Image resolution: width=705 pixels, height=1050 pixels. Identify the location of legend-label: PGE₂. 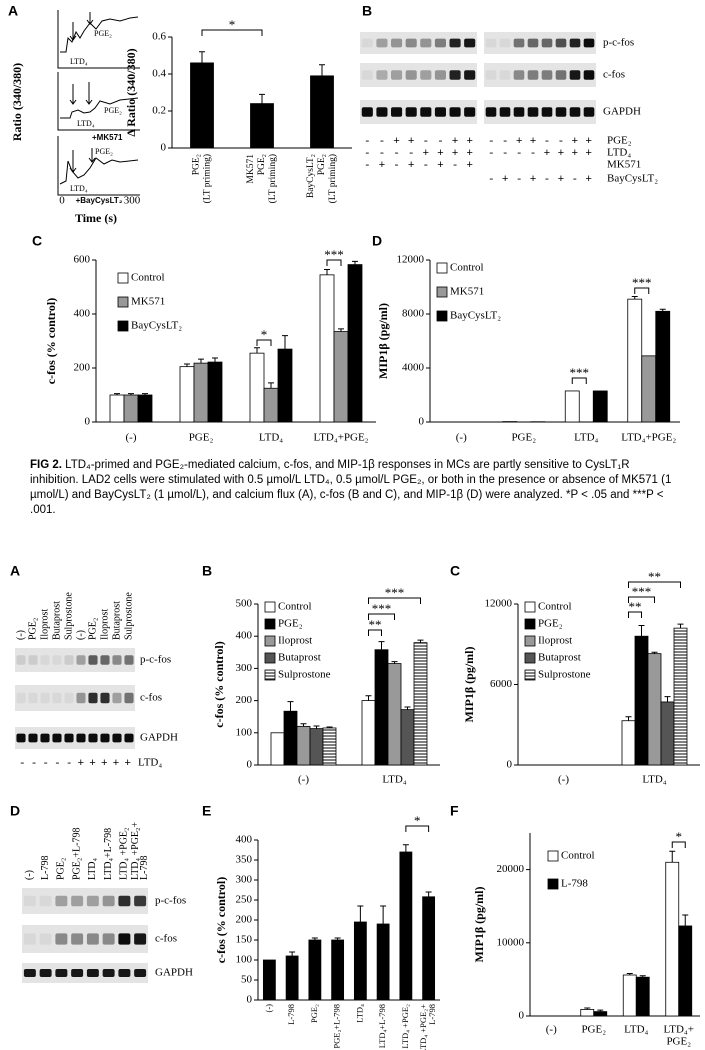
(290, 624).